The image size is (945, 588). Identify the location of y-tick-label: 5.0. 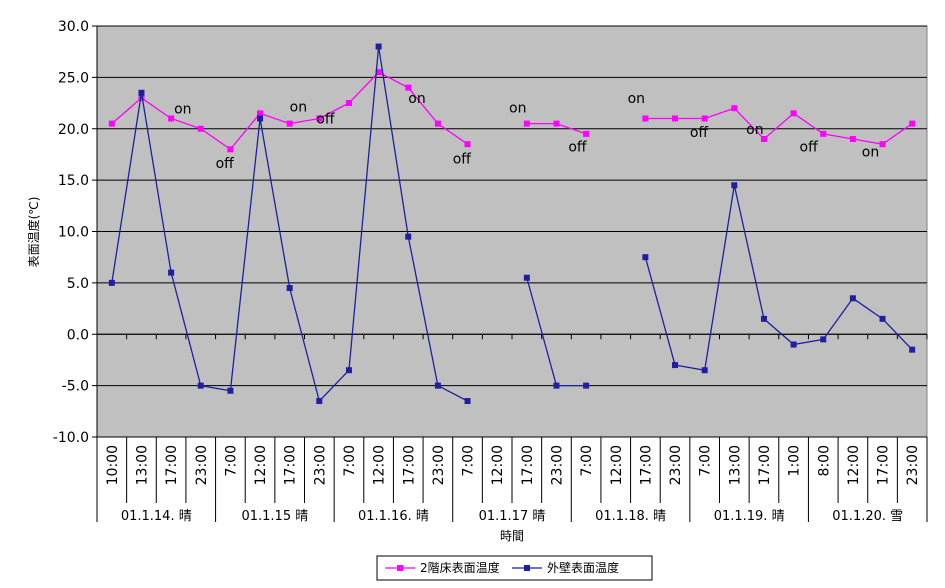
(78, 284).